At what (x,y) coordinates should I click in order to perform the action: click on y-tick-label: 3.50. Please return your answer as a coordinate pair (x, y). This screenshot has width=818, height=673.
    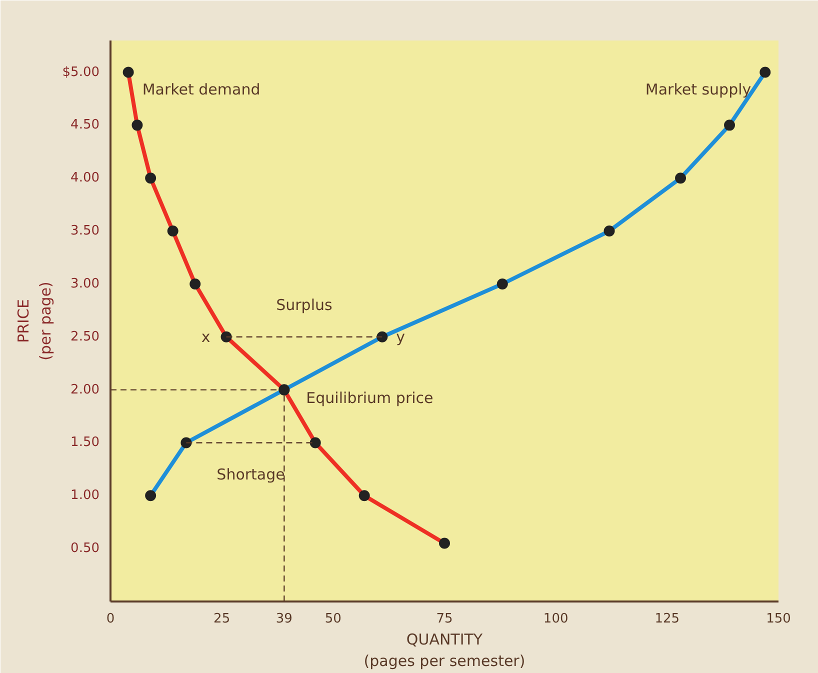
    Looking at the image, I should click on (85, 231).